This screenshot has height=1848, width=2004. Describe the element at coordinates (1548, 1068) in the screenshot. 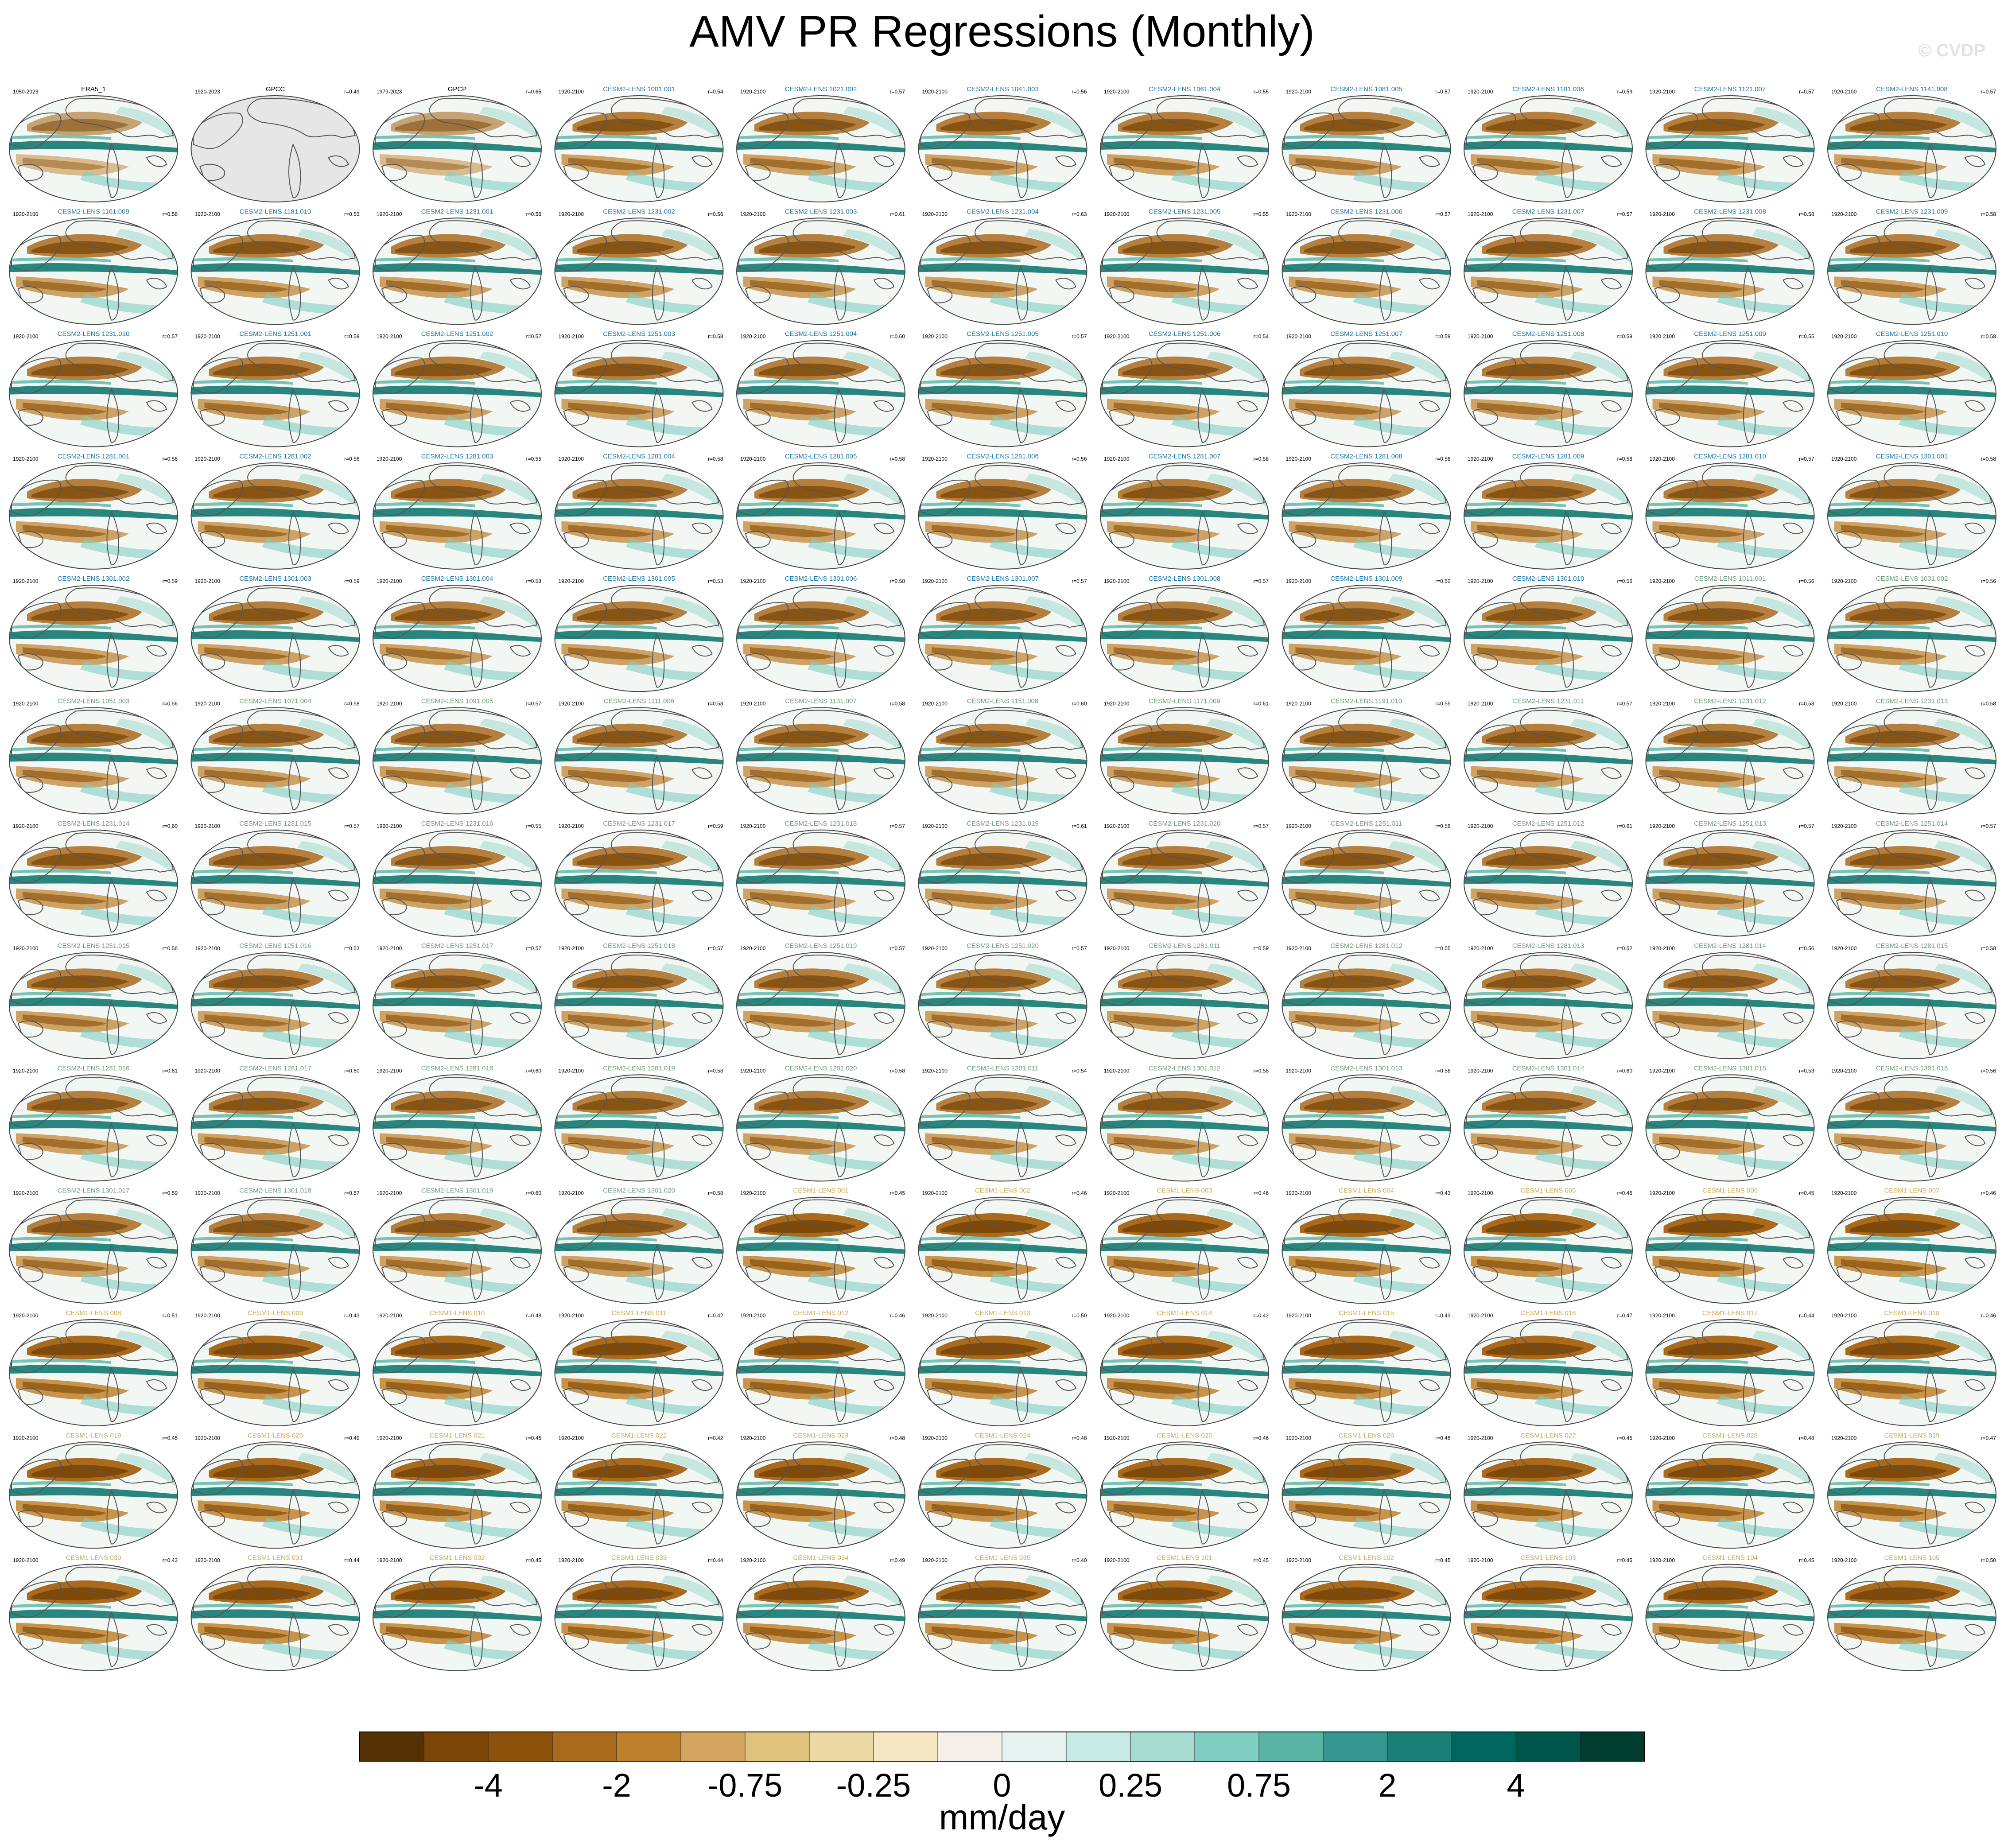

I see `panel-title: CESM2-LENS 1301.014` at that location.